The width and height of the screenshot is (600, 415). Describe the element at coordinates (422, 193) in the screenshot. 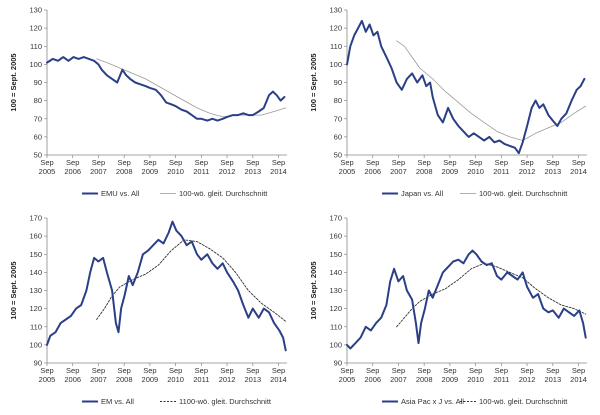

I see `legend-label-0: Japan vs. All` at that location.